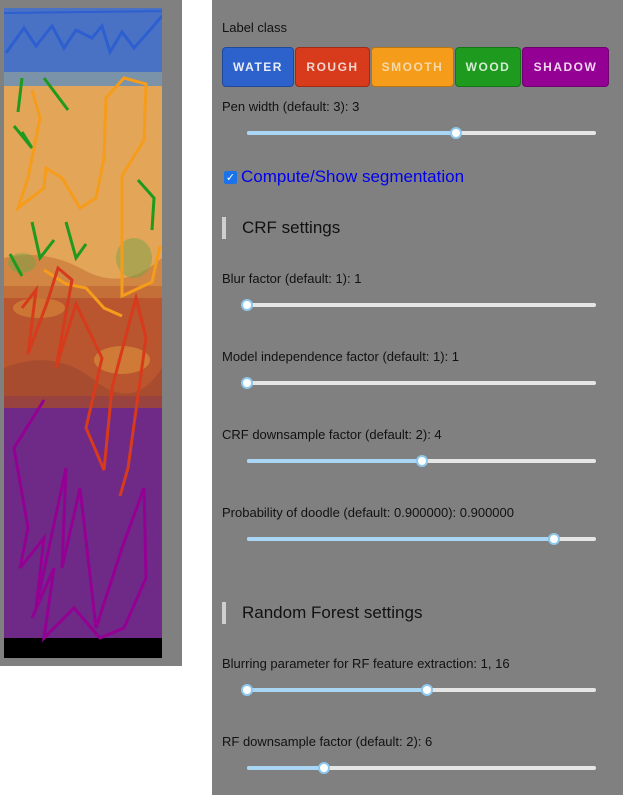  Describe the element at coordinates (332, 434) in the screenshot. I see `crf-downsample-label: CRF downsample factor (default: 2): 4` at that location.